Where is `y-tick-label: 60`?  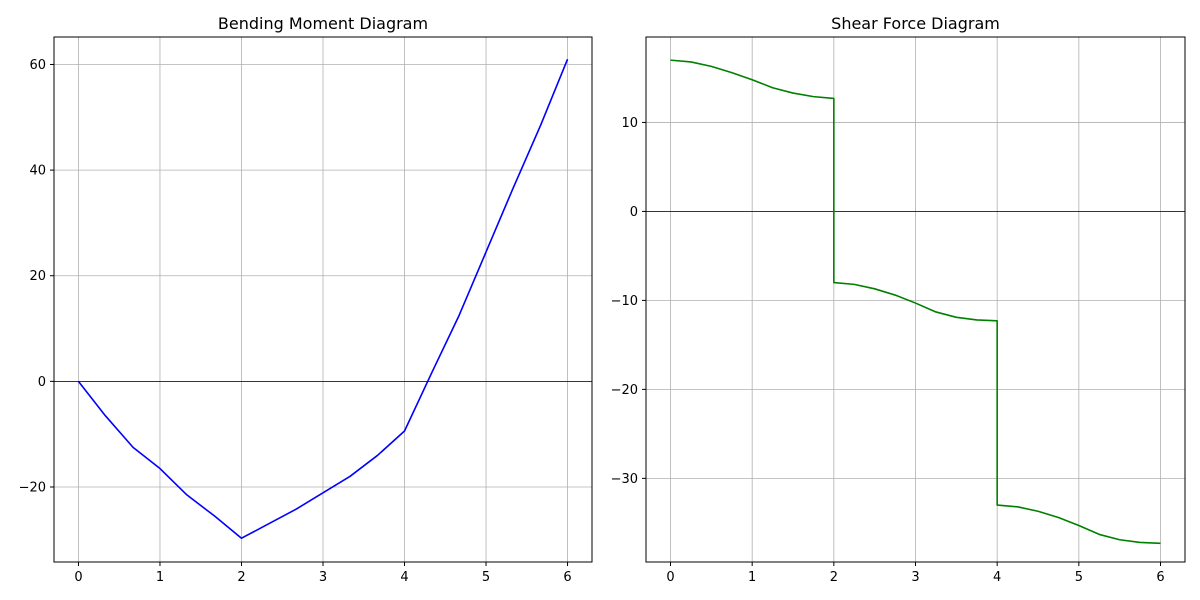
y-tick-label: 60 is located at coordinates (37, 65).